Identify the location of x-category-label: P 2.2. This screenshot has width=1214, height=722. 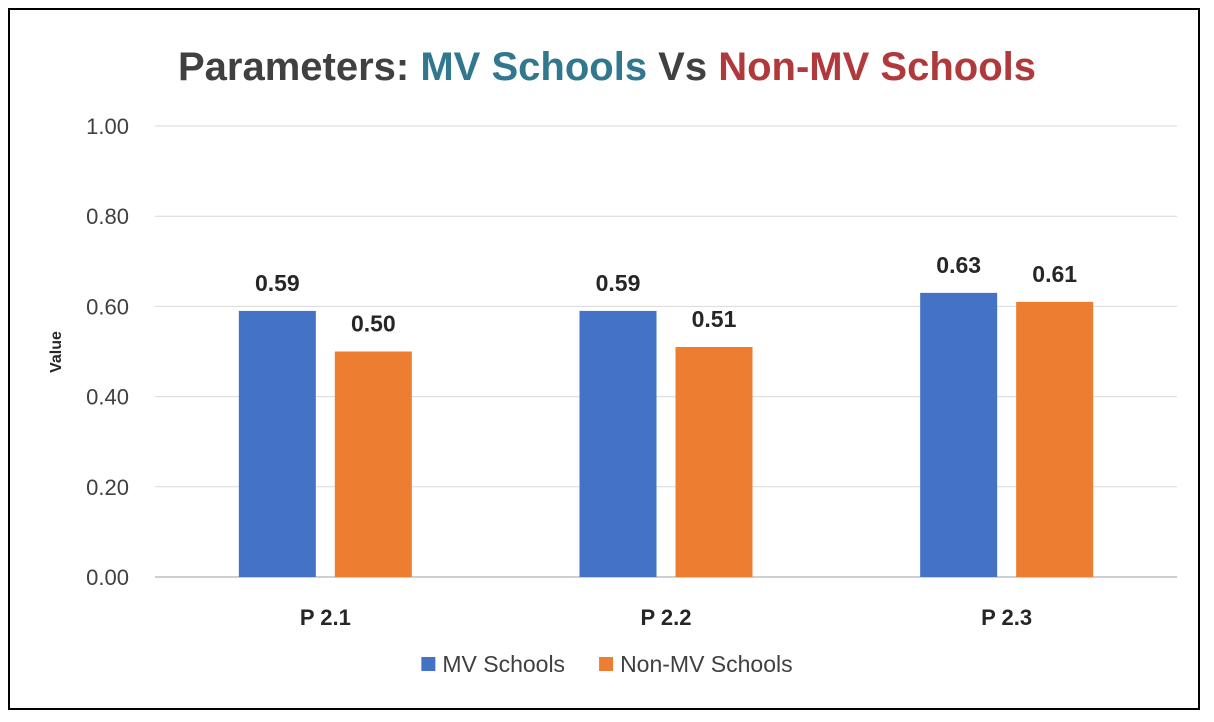
(666, 617).